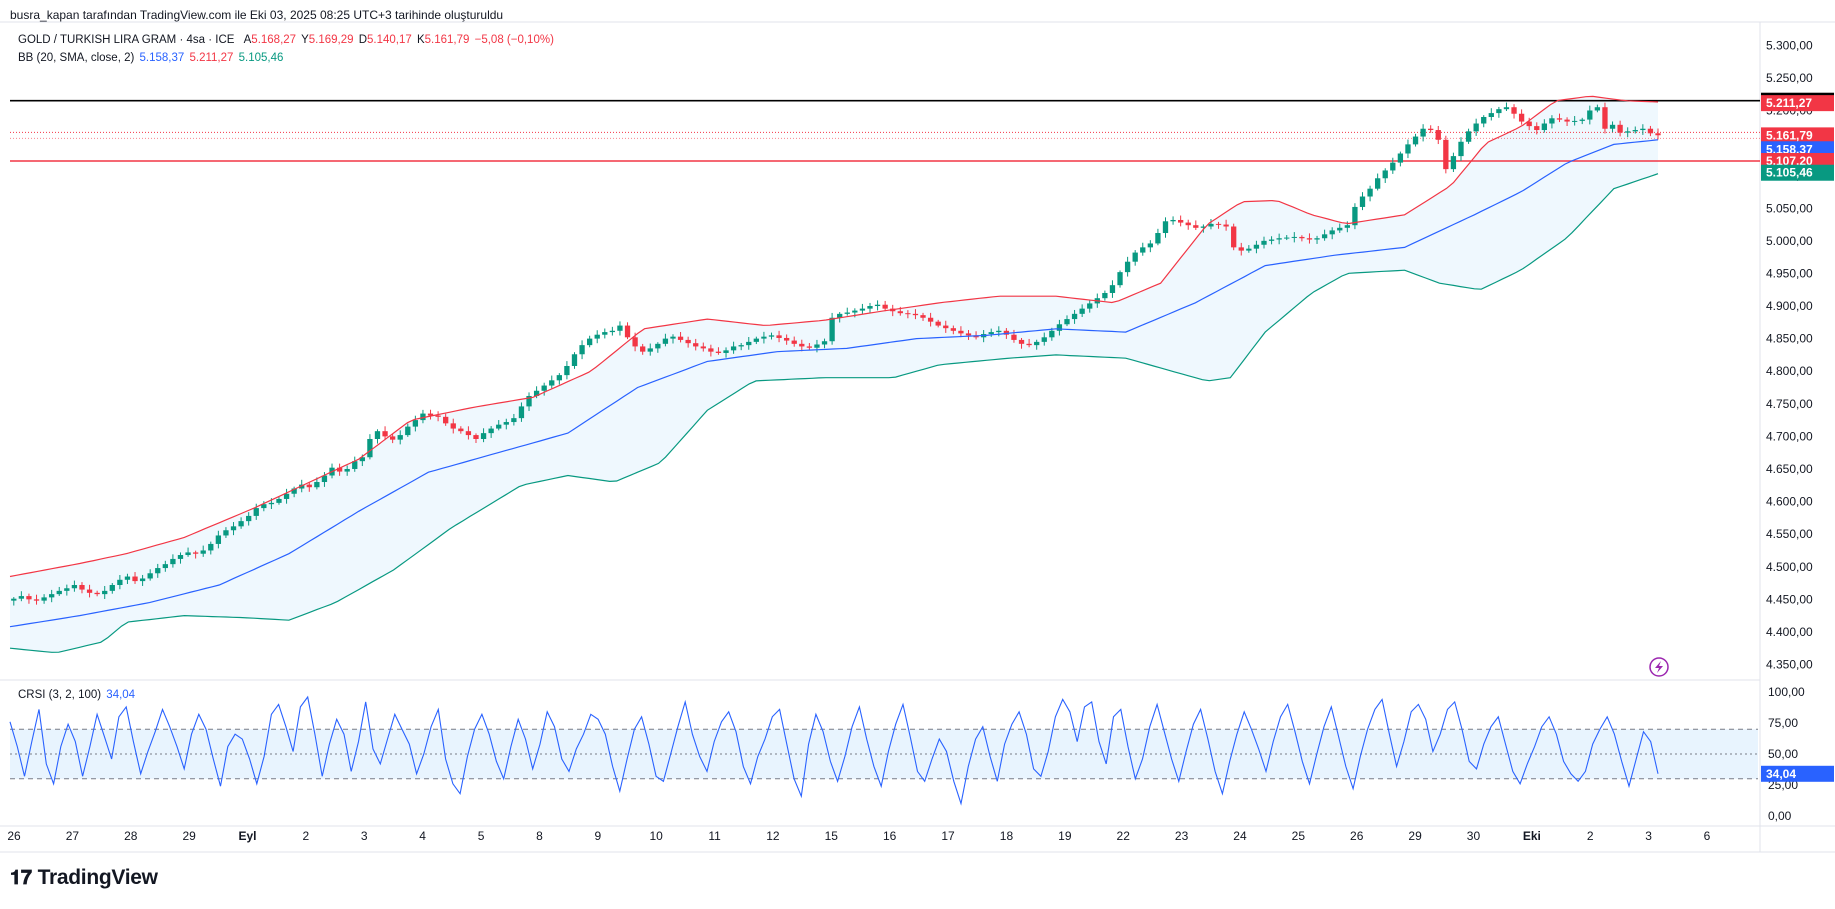 The width and height of the screenshot is (1835, 909). Describe the element at coordinates (1659, 667) in the screenshot. I see `lightning-icon` at that location.